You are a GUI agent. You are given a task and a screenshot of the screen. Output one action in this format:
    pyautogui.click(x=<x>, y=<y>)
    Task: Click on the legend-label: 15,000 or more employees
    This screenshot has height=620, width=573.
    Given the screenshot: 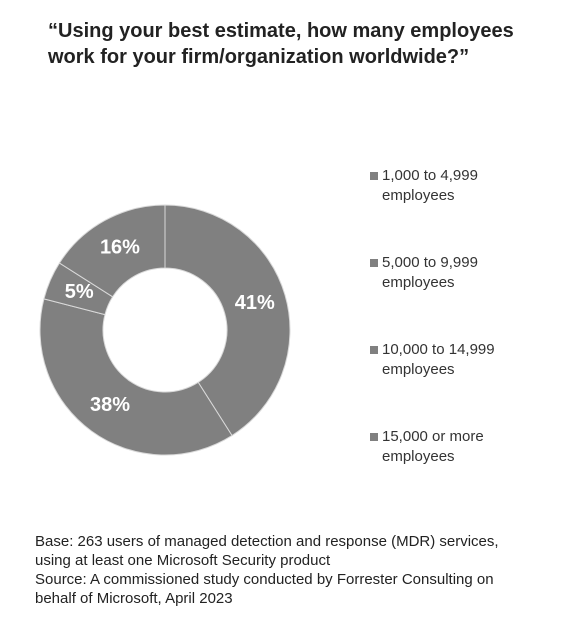 What is the action you would take?
    pyautogui.click(x=433, y=446)
    